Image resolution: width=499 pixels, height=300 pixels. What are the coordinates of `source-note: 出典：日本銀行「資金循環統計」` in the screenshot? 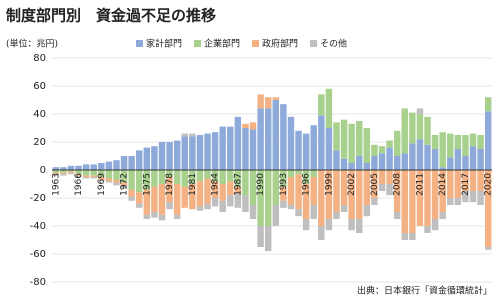 It's located at (424, 291).